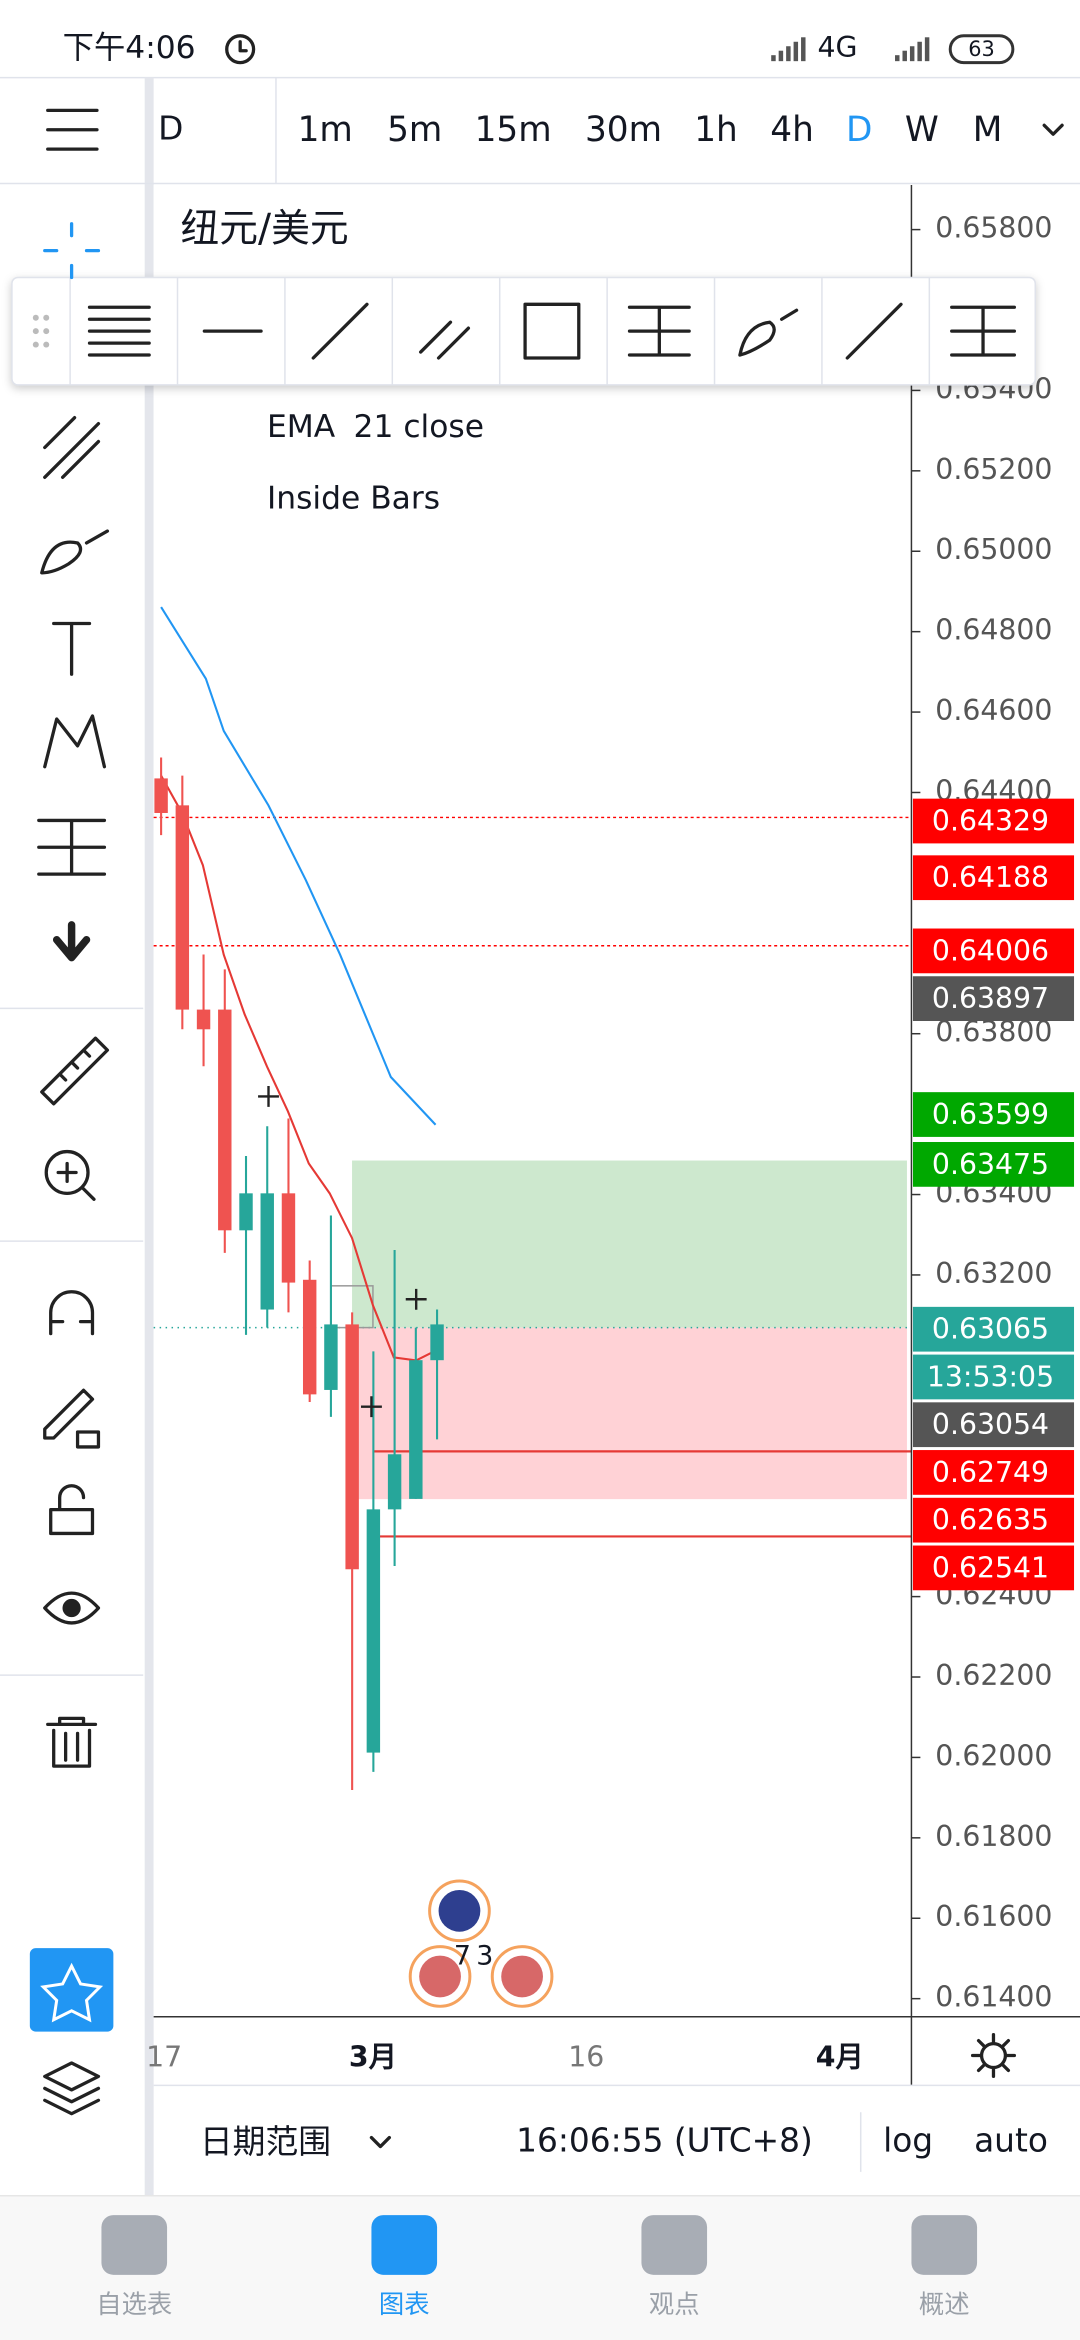  I want to click on tool-pattern, so click(75, 741).